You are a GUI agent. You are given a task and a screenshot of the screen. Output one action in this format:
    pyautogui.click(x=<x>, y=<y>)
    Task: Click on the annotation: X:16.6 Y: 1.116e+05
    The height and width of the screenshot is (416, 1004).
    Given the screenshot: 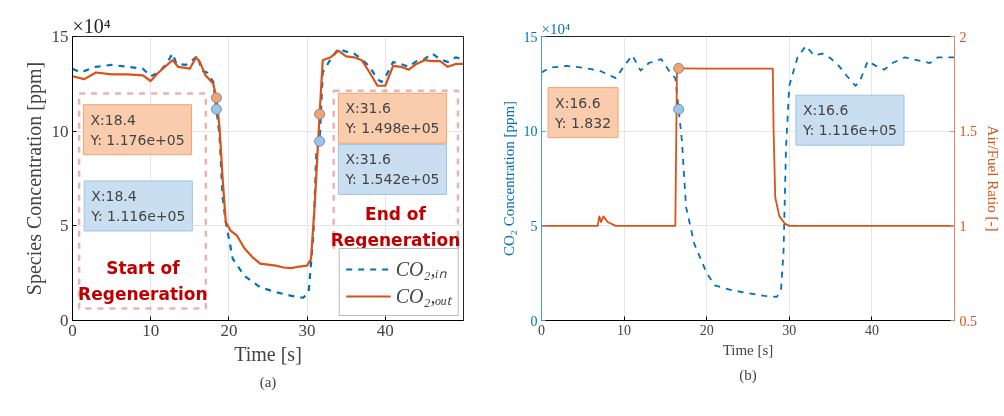 What is the action you would take?
    pyautogui.click(x=849, y=120)
    